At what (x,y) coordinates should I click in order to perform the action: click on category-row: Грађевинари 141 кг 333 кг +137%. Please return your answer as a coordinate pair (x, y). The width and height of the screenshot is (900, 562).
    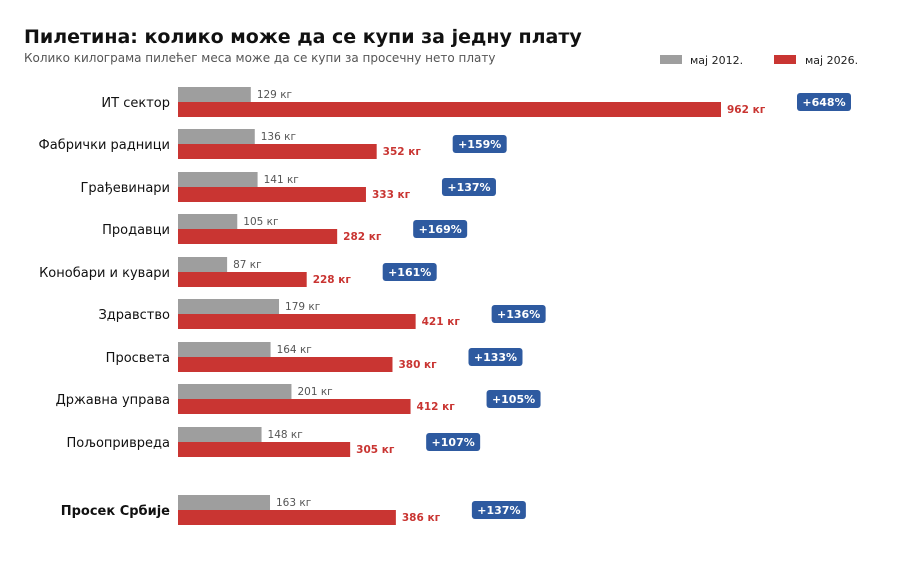
    Looking at the image, I should click on (288, 187).